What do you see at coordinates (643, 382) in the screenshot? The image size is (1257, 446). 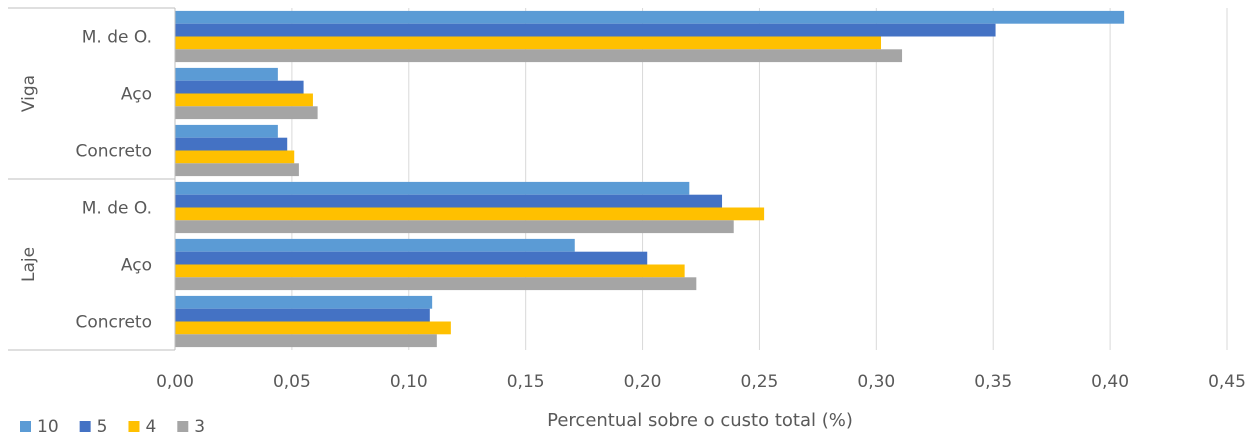 I see `x-tick-label: 0,20` at bounding box center [643, 382].